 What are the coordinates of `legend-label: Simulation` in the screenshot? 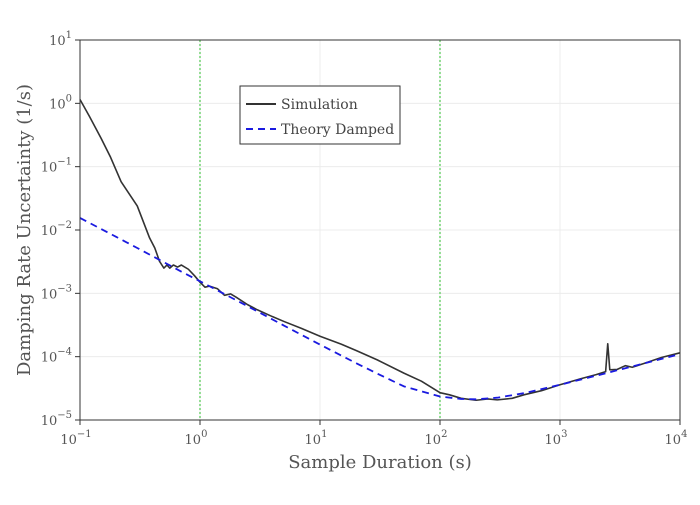 It's located at (319, 105).